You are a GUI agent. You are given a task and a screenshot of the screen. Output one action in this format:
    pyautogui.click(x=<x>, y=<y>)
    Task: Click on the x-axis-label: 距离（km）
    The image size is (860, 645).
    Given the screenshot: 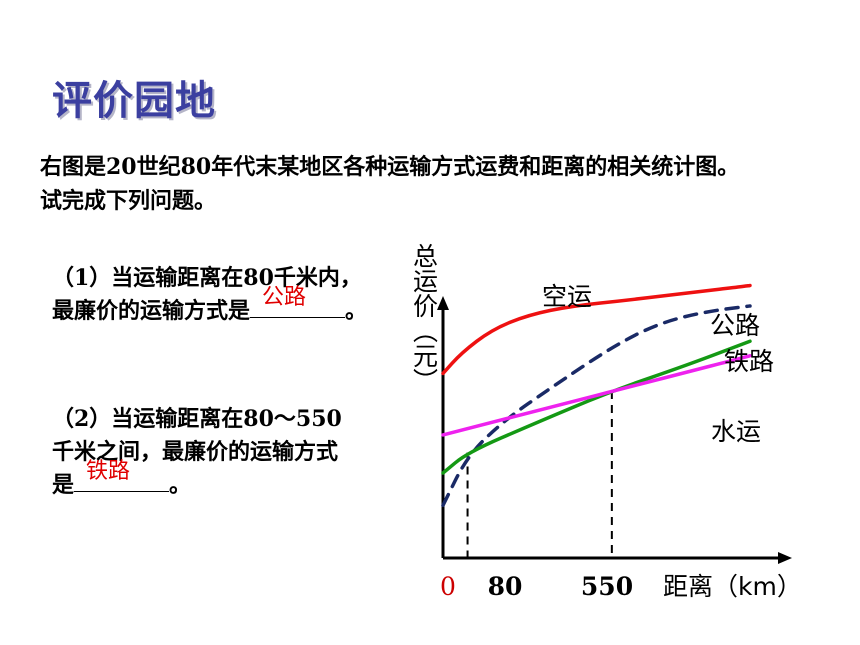 What is the action you would take?
    pyautogui.click(x=732, y=586)
    